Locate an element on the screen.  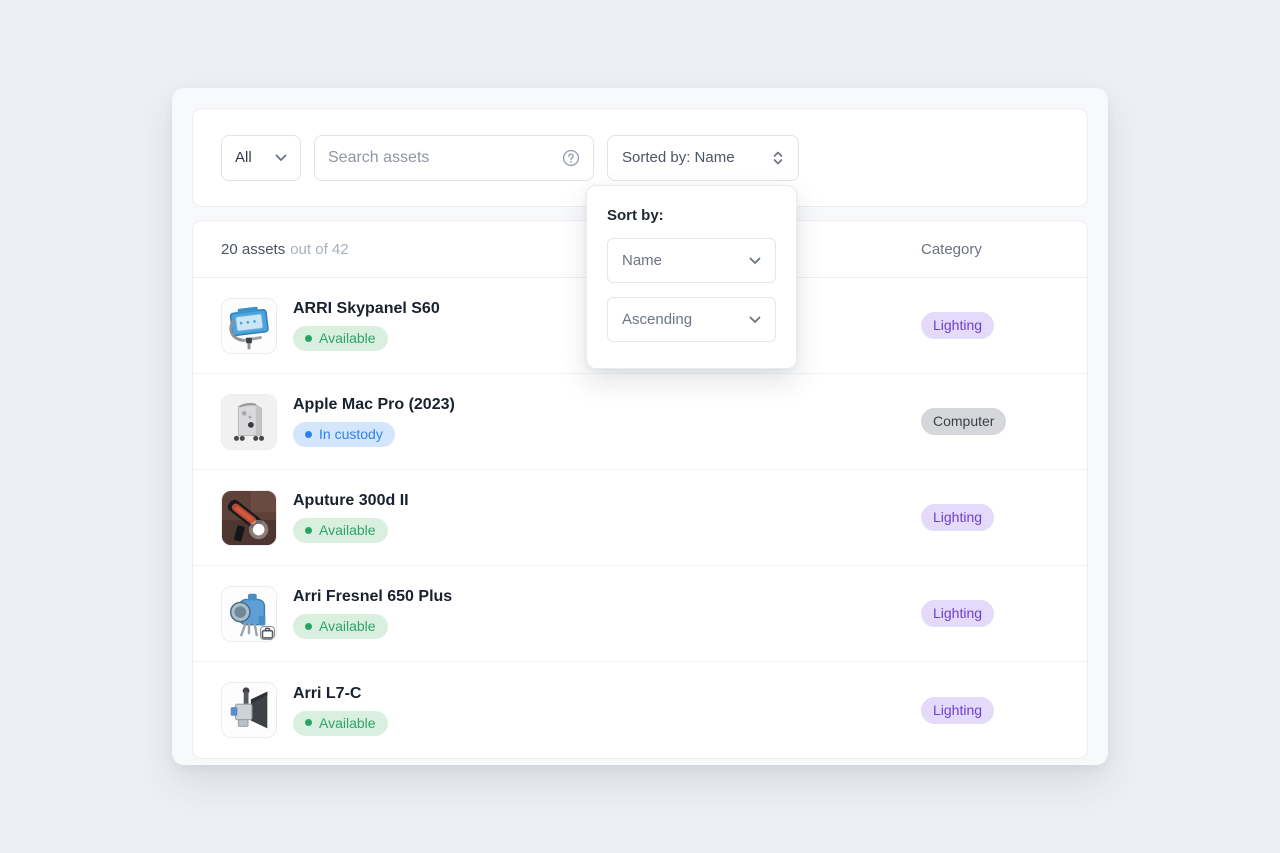
asset-title: Arri Fresnel 650 Plus is located at coordinates (373, 596).